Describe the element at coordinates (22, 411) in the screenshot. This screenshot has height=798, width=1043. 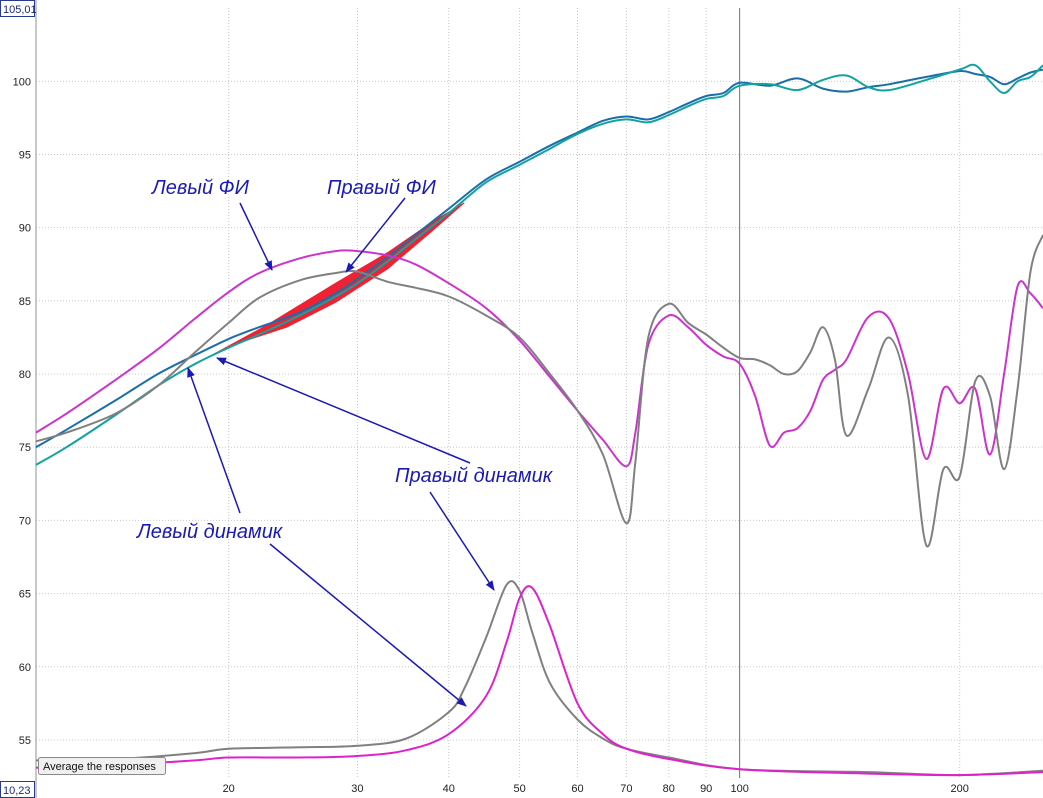
I see `y-tick-labels: 55 60 65 70 75 80 85 90 95 100` at that location.